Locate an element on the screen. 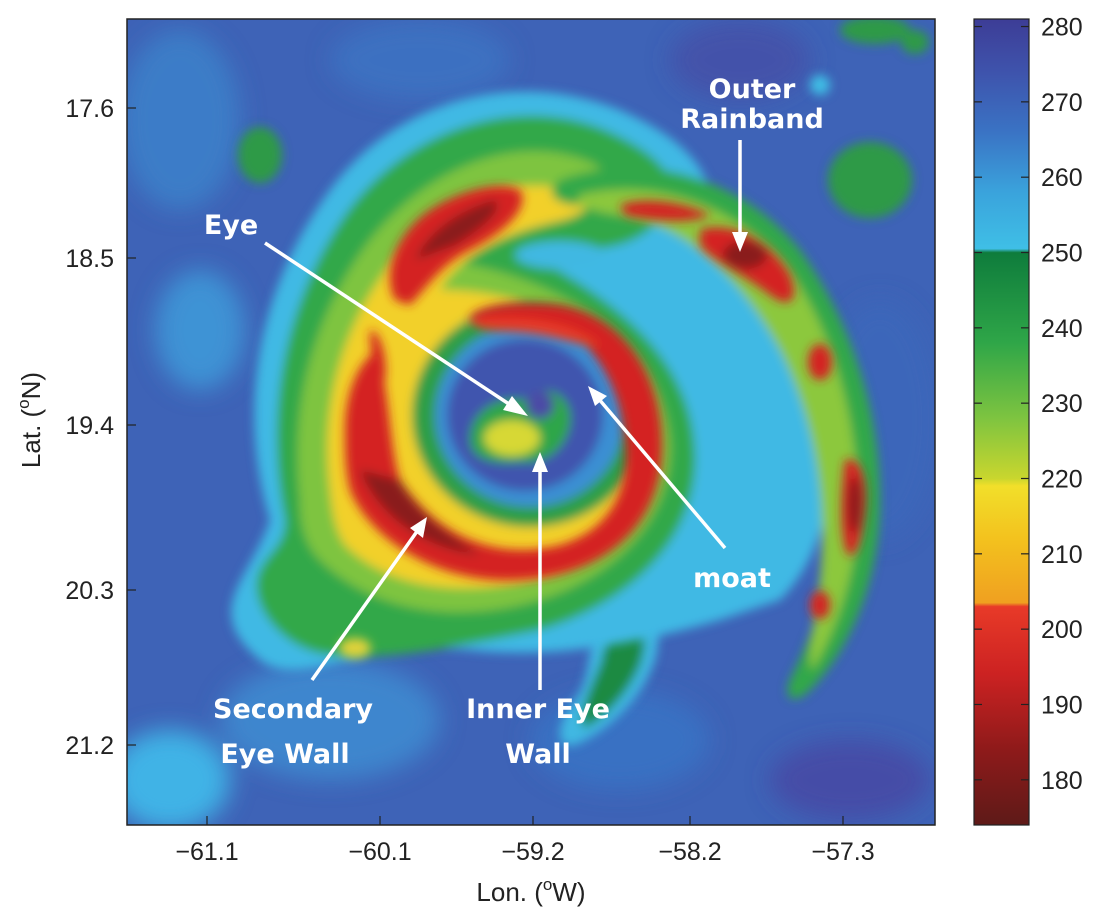  secondary-eyewall-annotation: Eye Wall is located at coordinates (284, 754).